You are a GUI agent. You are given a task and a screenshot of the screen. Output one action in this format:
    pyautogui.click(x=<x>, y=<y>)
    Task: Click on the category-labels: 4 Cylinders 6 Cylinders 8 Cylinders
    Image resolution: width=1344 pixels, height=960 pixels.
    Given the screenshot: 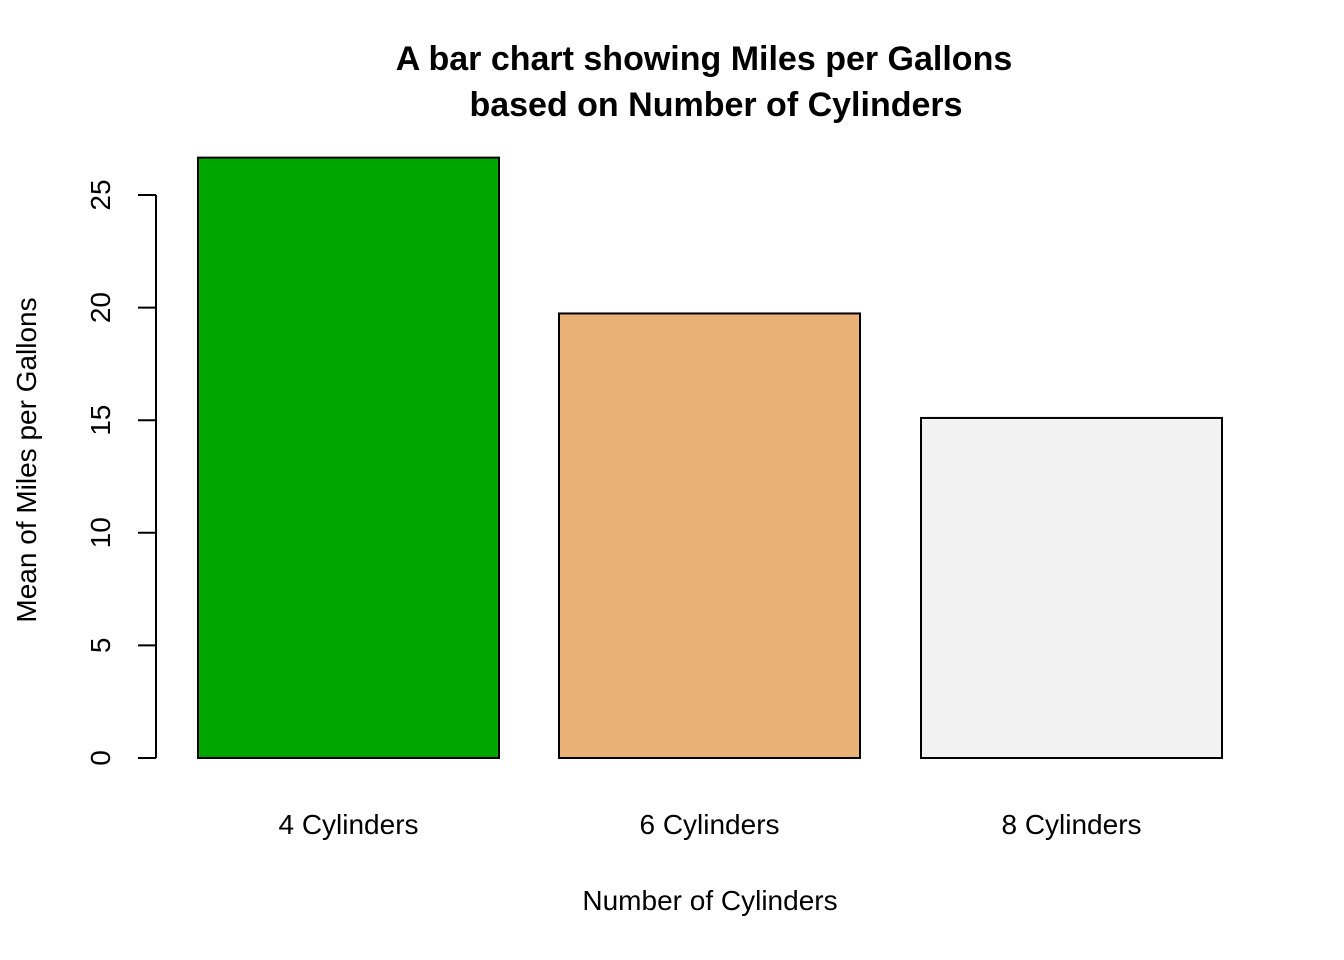 What is the action you would take?
    pyautogui.click(x=709, y=824)
    